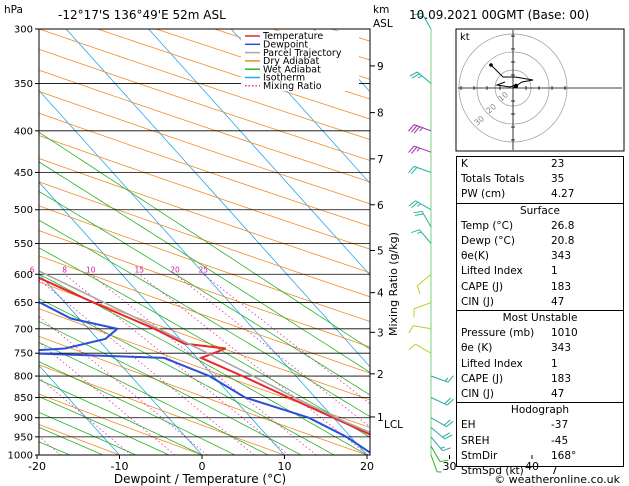 This screenshot has width=629, height=486. I want to click on index-row: Temp (°C) 26.8, so click(518, 225).